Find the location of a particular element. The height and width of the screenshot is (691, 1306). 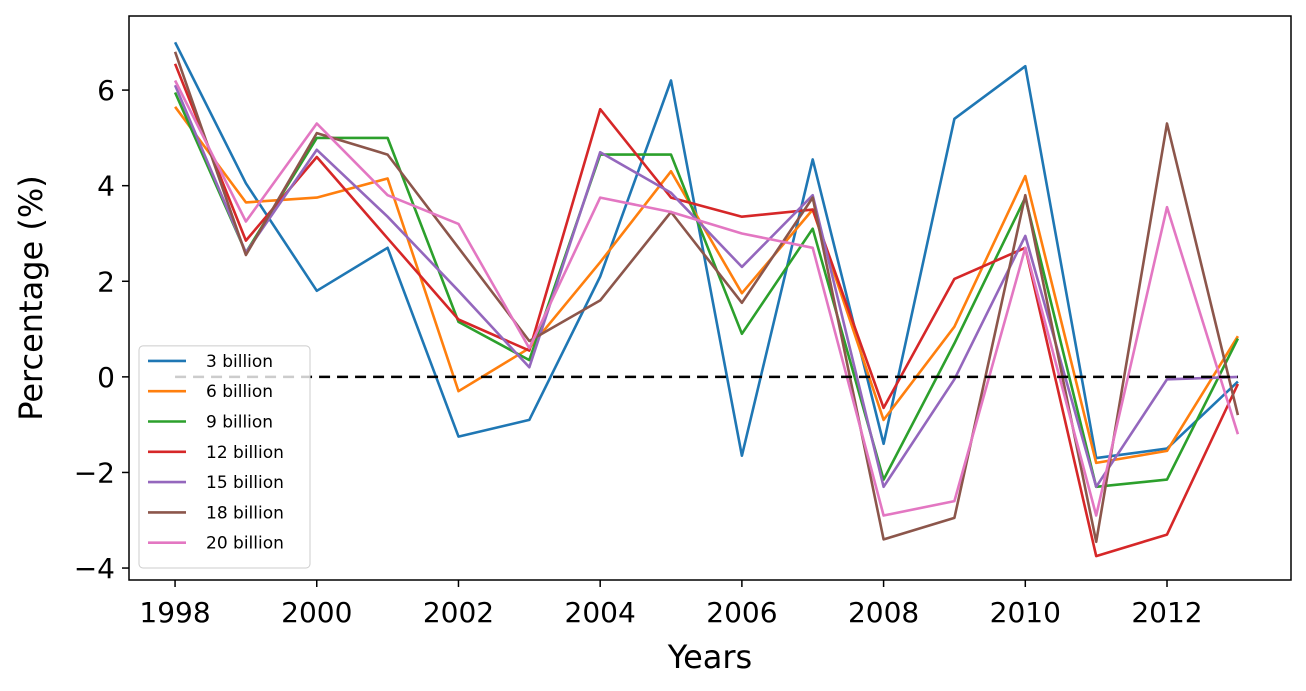

legend-label: 6 billion is located at coordinates (239, 392).